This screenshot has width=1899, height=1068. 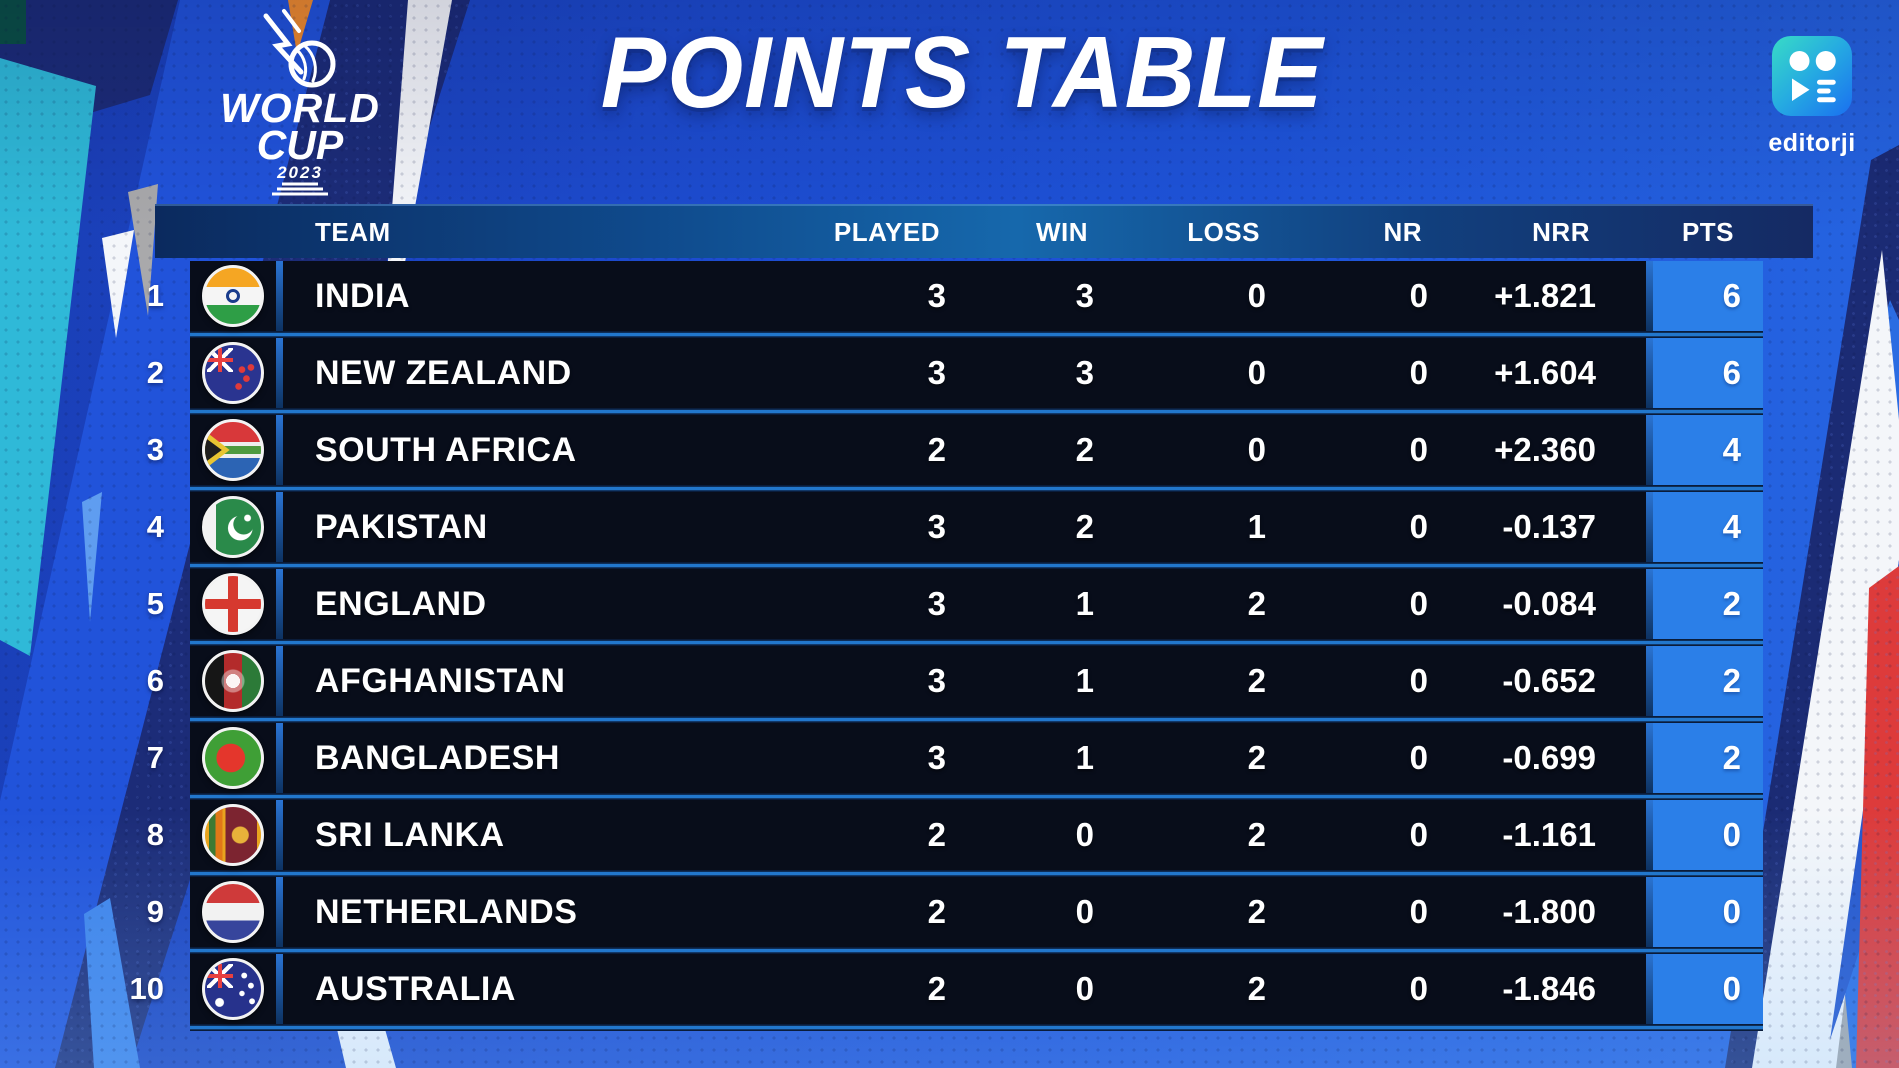 What do you see at coordinates (446, 911) in the screenshot?
I see `team-name: NETHERLANDS` at bounding box center [446, 911].